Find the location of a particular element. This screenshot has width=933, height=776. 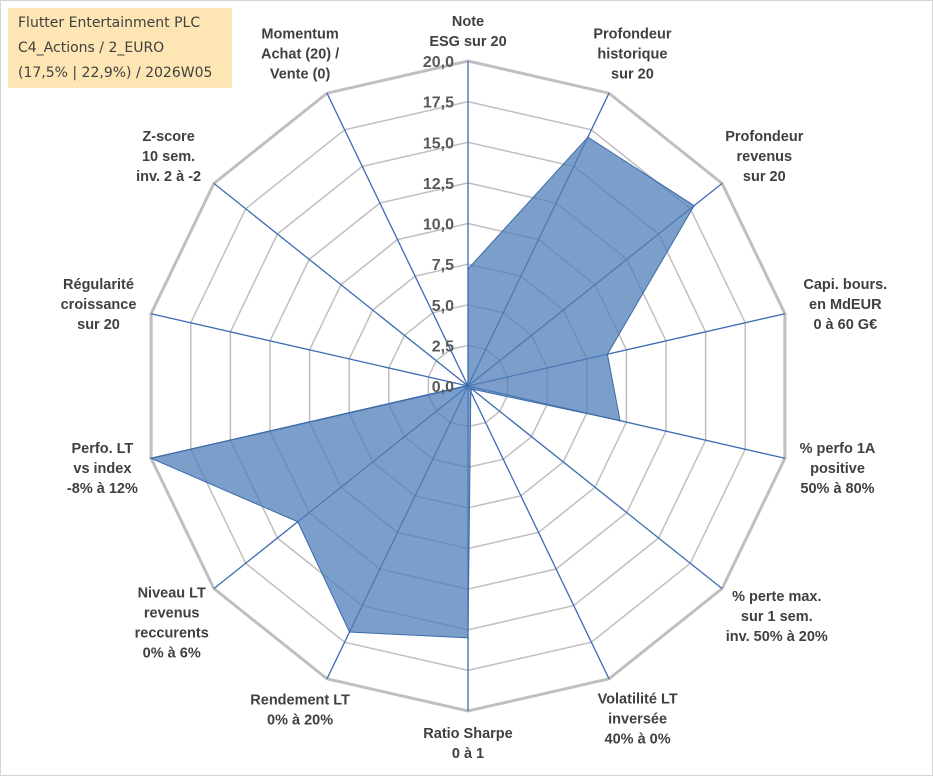

axis-label-line: Ratio Sharpe is located at coordinates (467, 734).